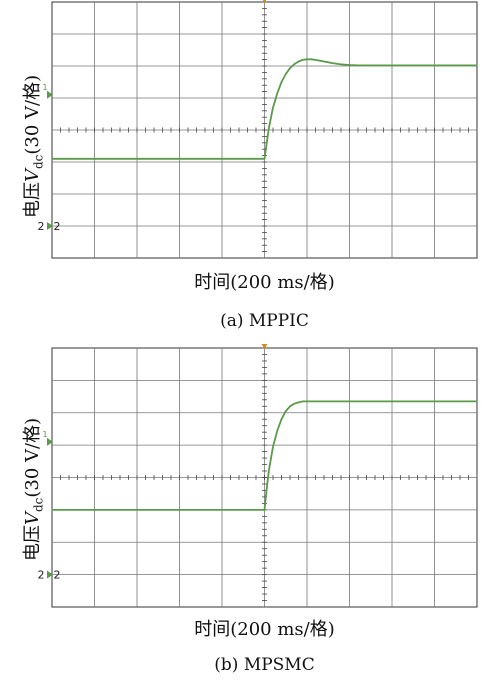 The width and height of the screenshot is (482, 681). What do you see at coordinates (264, 665) in the screenshot?
I see `chart-caption: (b) MPSMC` at bounding box center [264, 665].